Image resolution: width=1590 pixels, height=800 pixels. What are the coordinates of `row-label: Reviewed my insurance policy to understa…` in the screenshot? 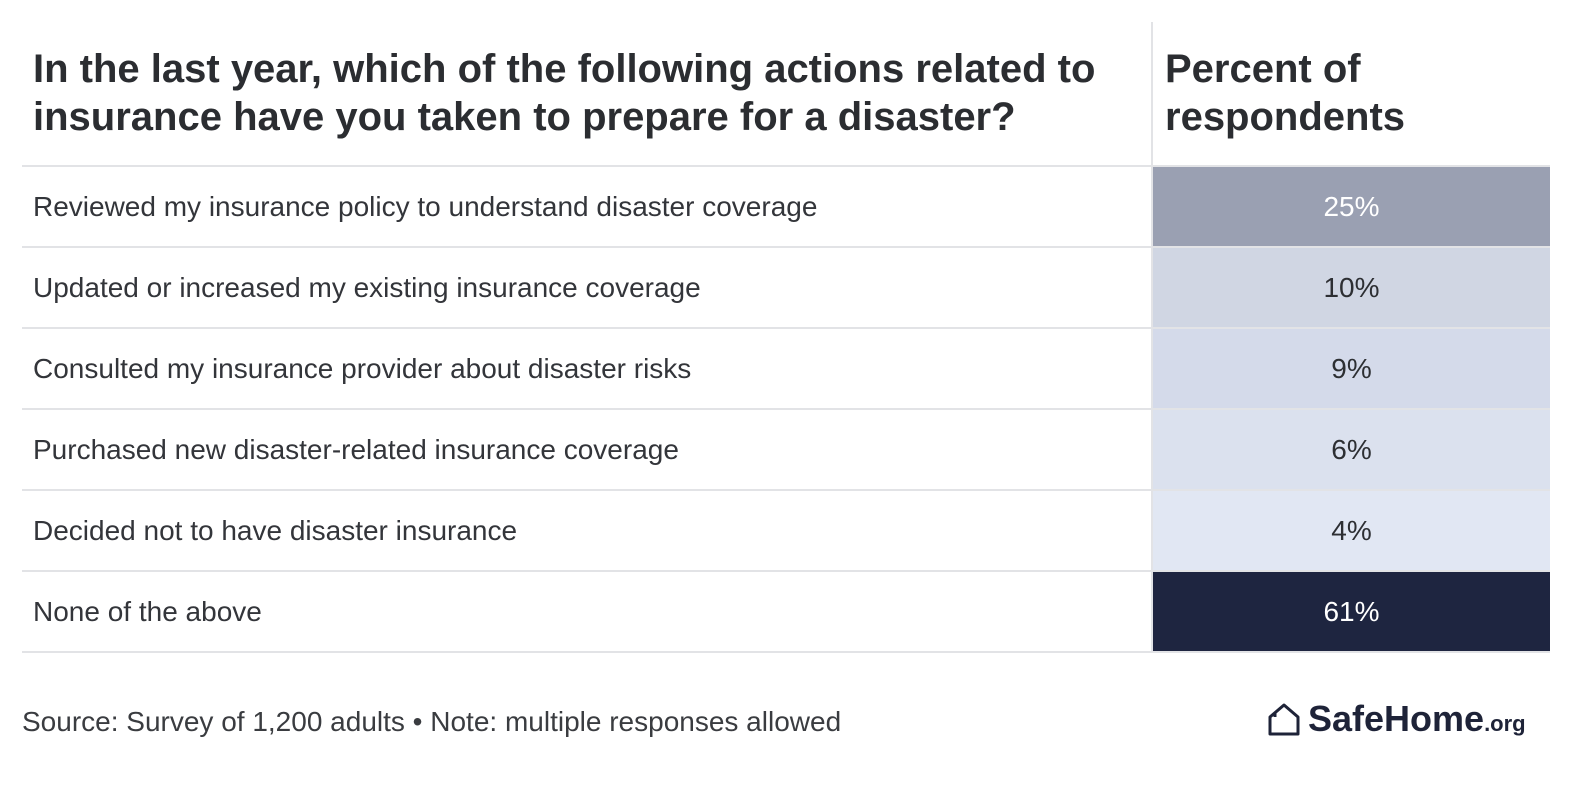 It's located at (587, 206).